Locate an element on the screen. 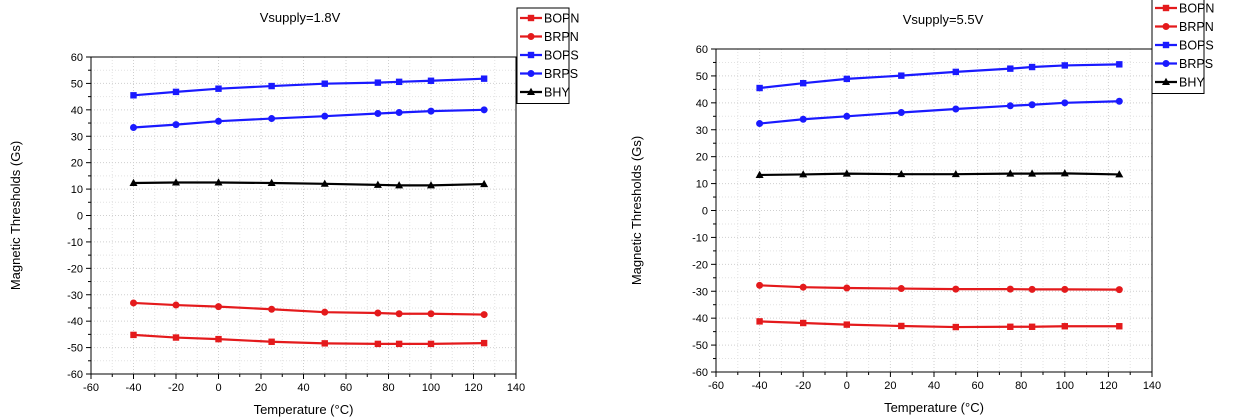 Image resolution: width=1241 pixels, height=419 pixels. y-tick-label: 50 is located at coordinates (702, 77).